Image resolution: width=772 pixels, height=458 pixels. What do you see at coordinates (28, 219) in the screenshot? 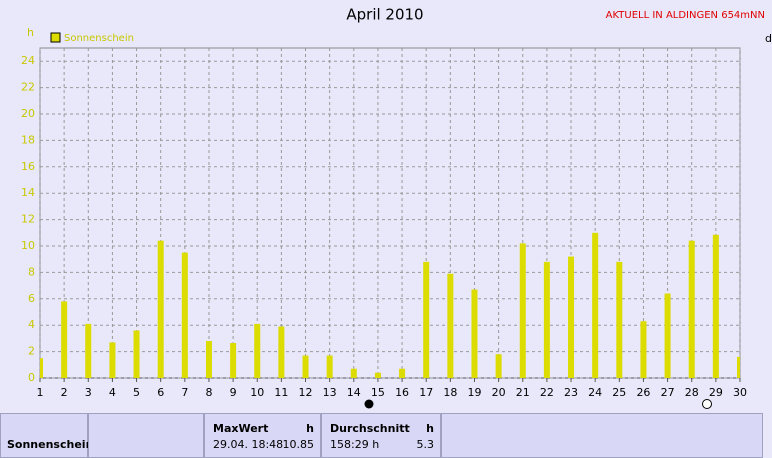
I see `y-tick-label: 12` at bounding box center [28, 219].